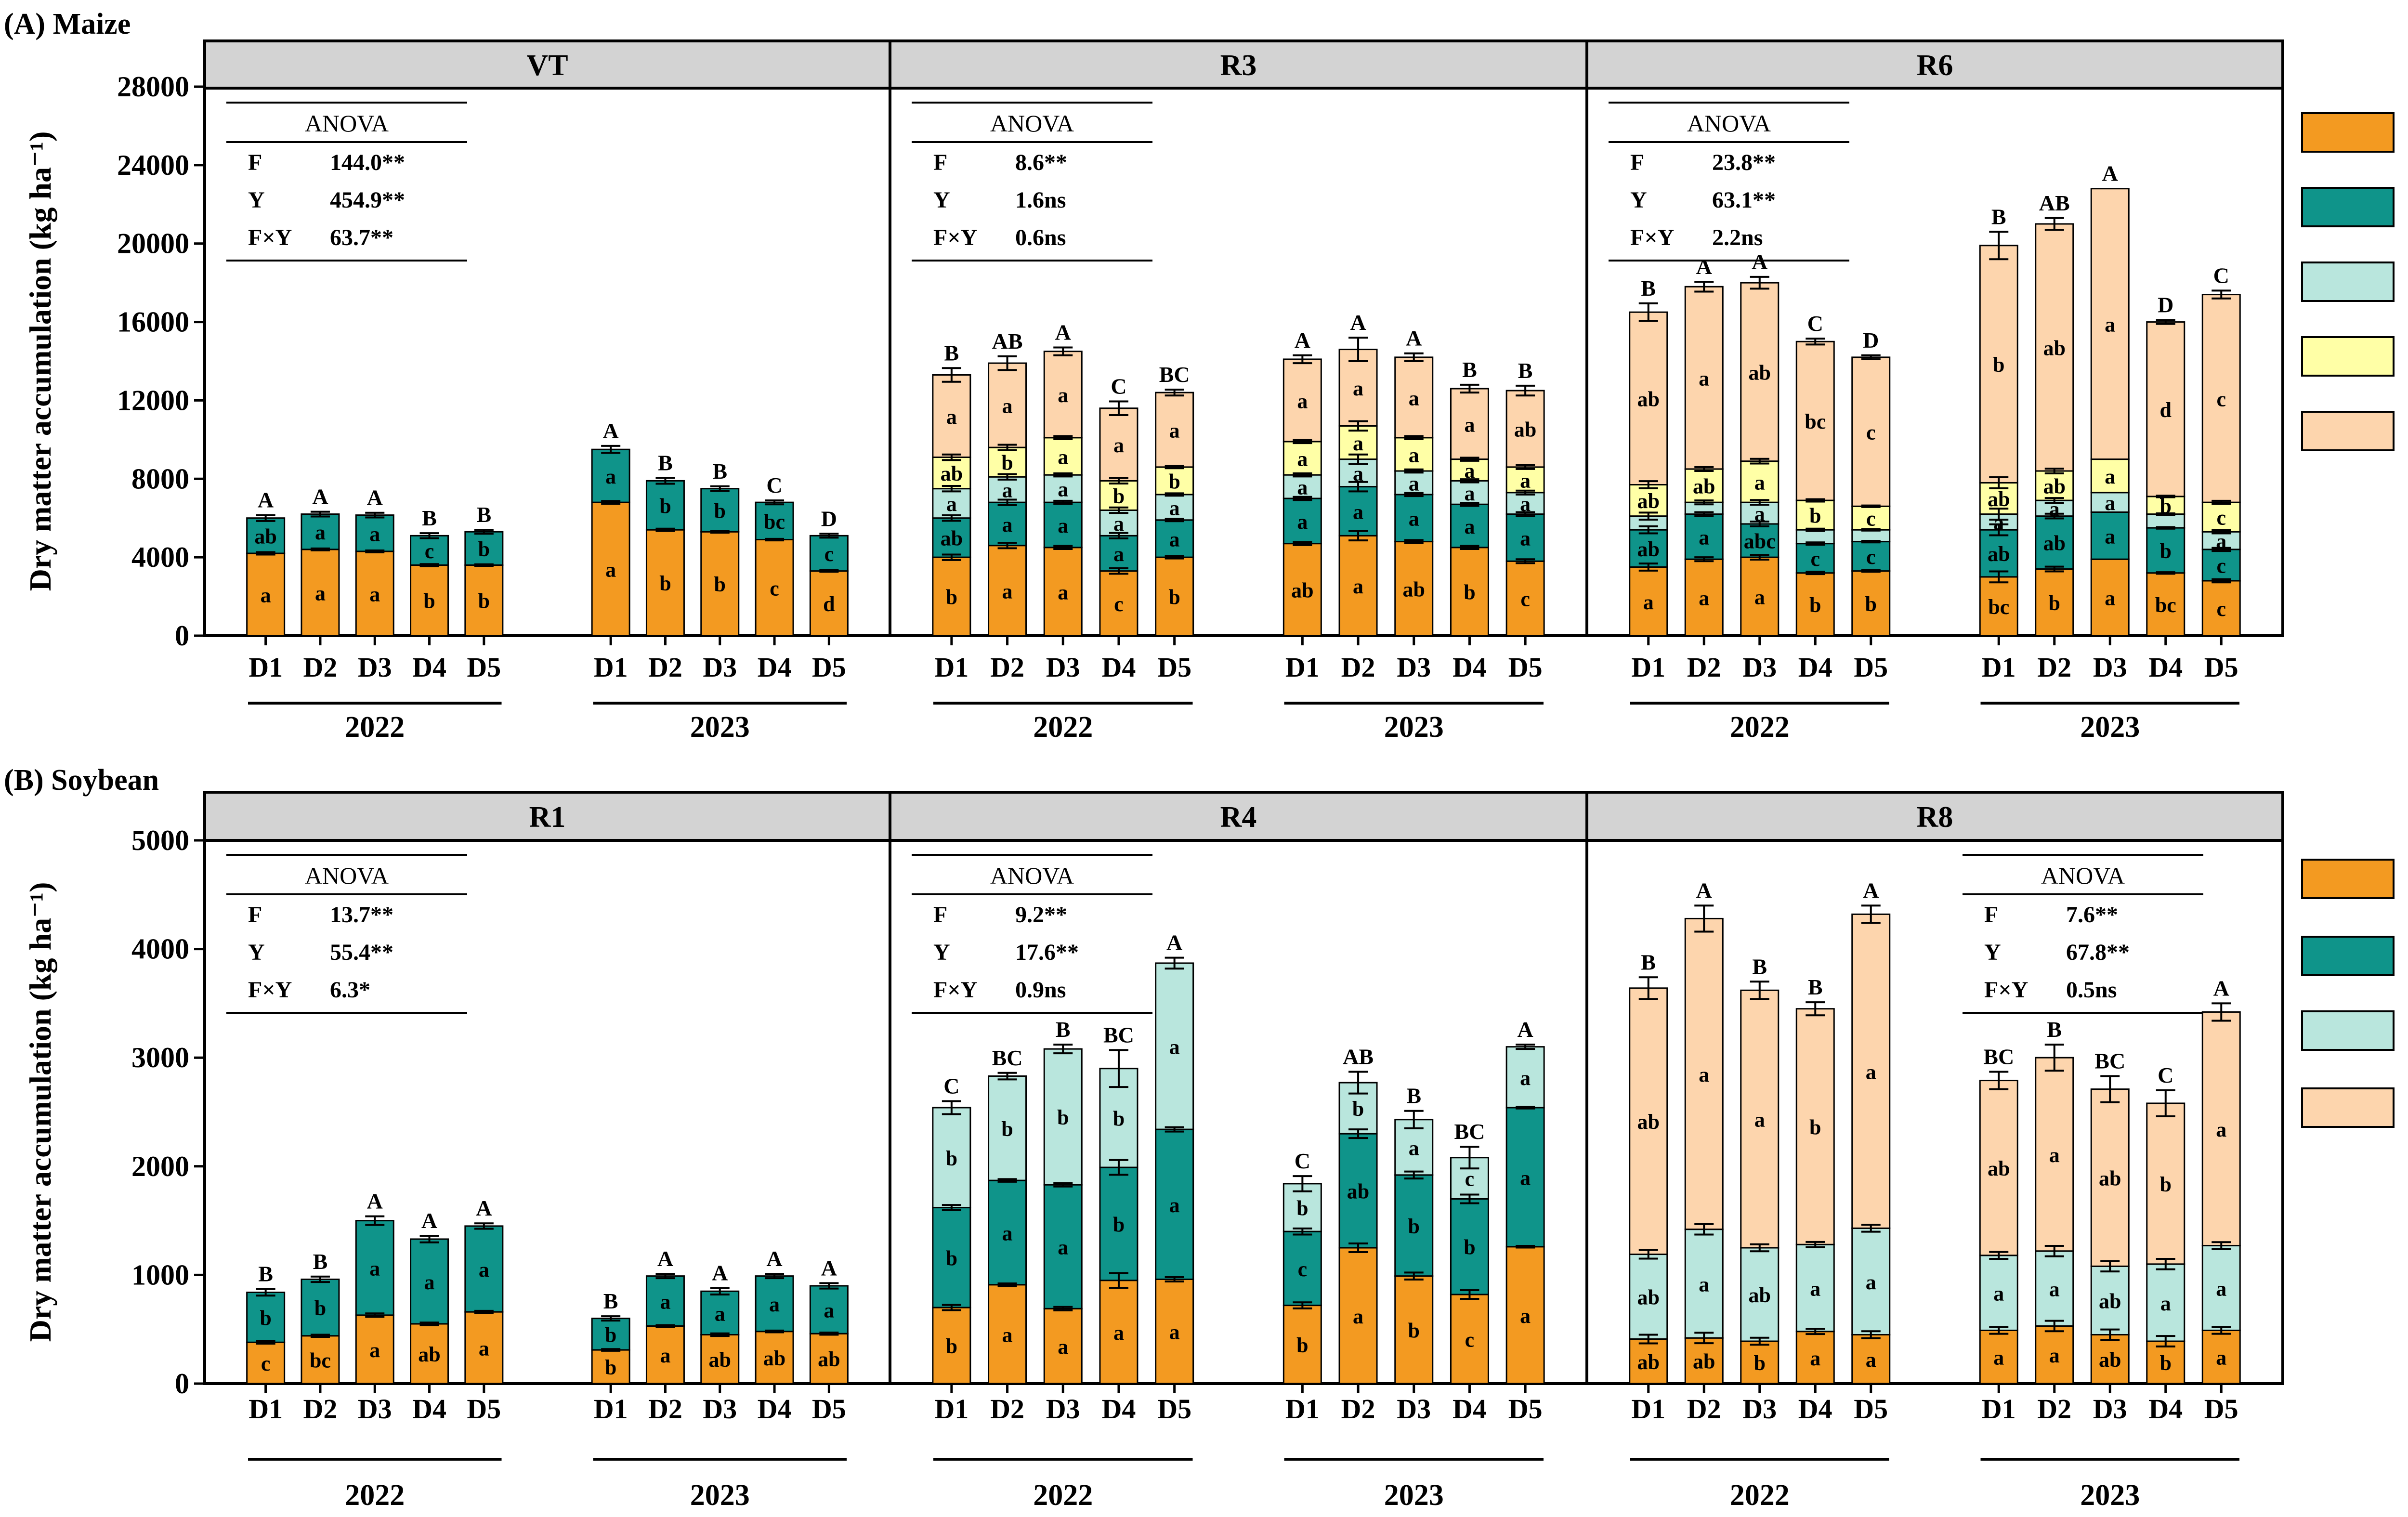 Image resolution: width=2408 pixels, height=1517 pixels. What do you see at coordinates (1414, 667) in the screenshot?
I see `x-tick-label: D3` at bounding box center [1414, 667].